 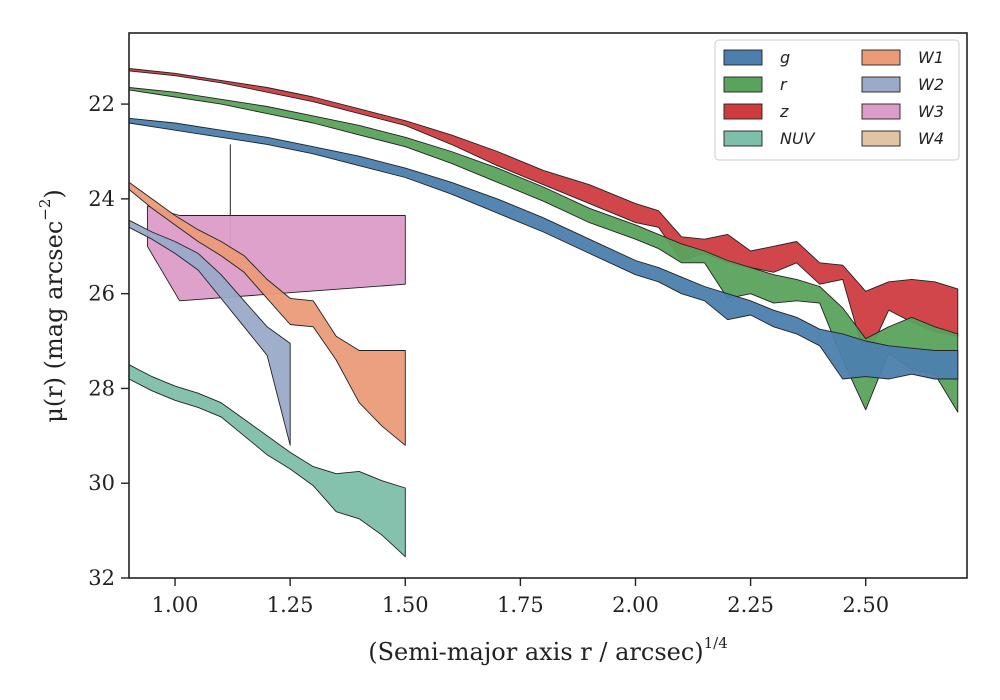 I want to click on legend-swatch-w4, so click(x=881, y=138).